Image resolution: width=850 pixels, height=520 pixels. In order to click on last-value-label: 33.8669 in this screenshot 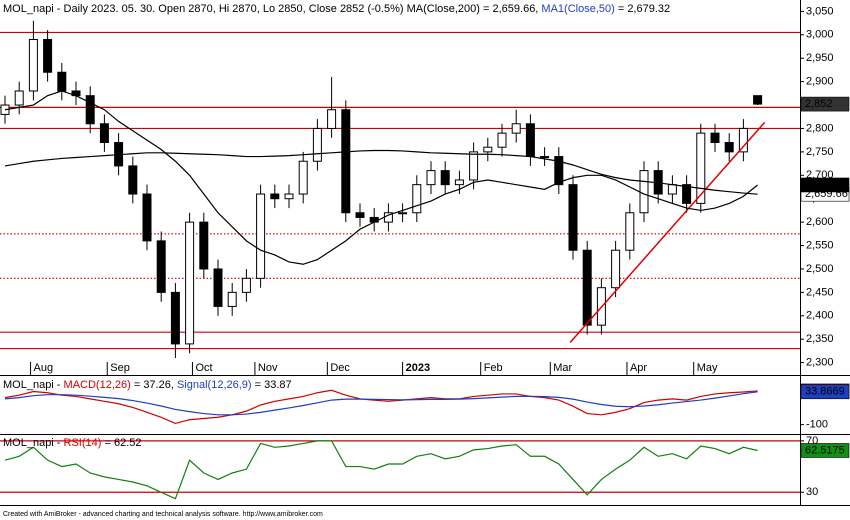, I will do `click(825, 392)`.